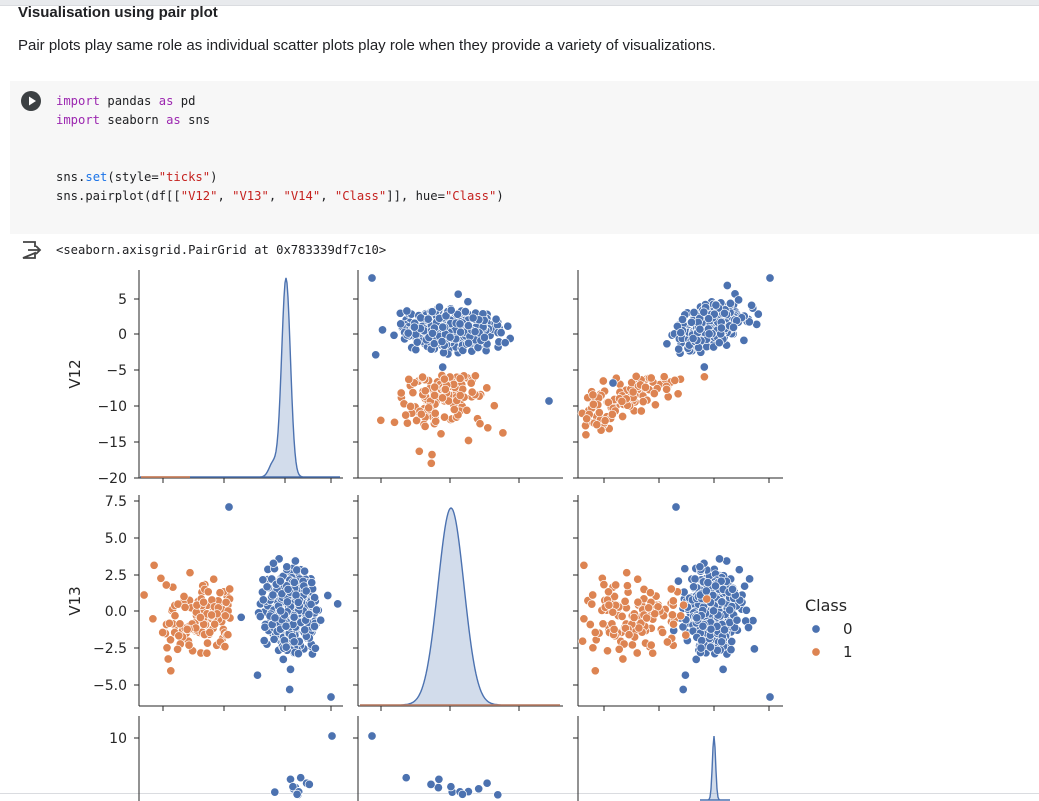 This screenshot has height=801, width=1039. I want to click on panel-r1-c1, so click(458, 603).